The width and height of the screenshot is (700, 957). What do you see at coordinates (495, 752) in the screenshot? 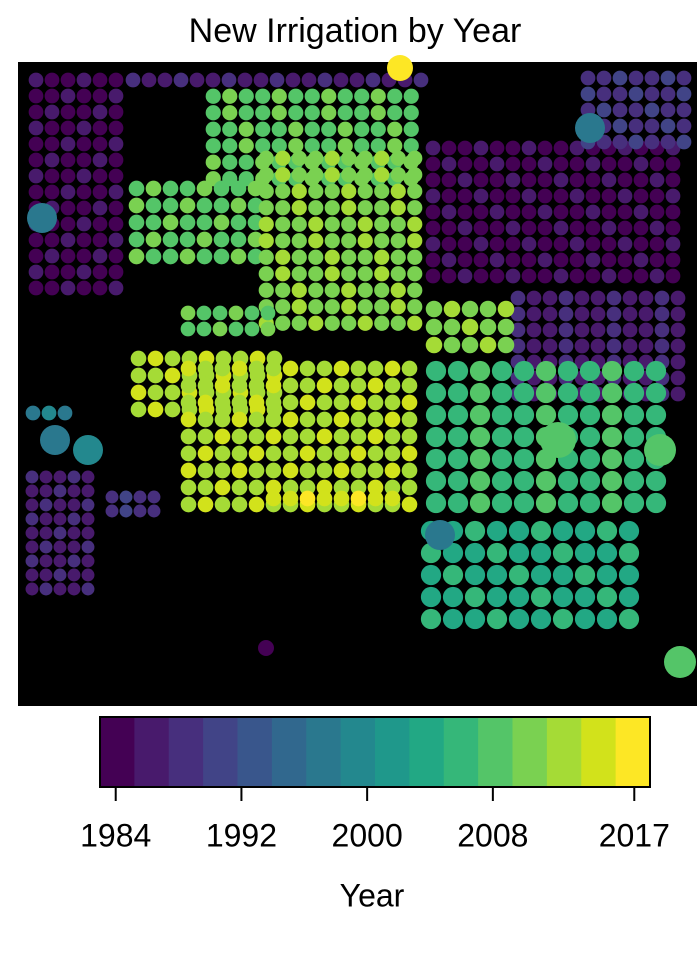
I see `colorbar-bin` at bounding box center [495, 752].